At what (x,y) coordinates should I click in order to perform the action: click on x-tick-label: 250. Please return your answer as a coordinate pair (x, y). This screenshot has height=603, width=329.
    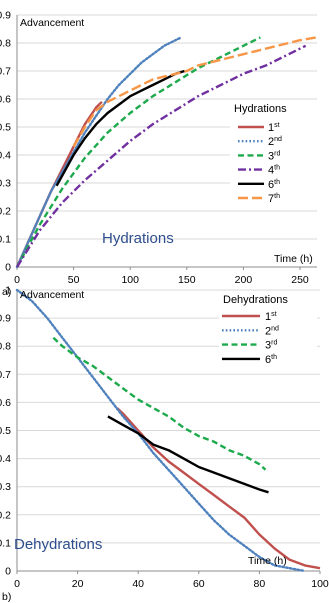
    Looking at the image, I should click on (300, 280).